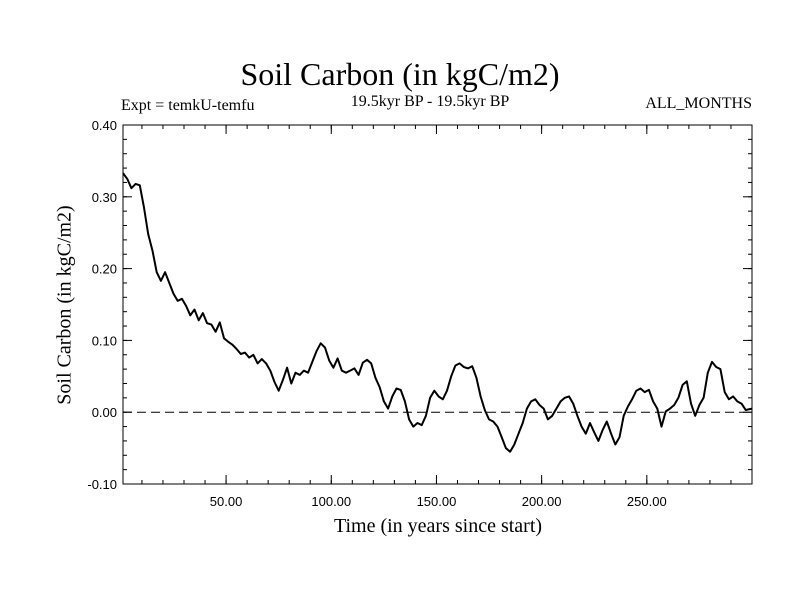 The height and width of the screenshot is (600, 800). What do you see at coordinates (331, 501) in the screenshot?
I see `x-tick-label: 100.00` at bounding box center [331, 501].